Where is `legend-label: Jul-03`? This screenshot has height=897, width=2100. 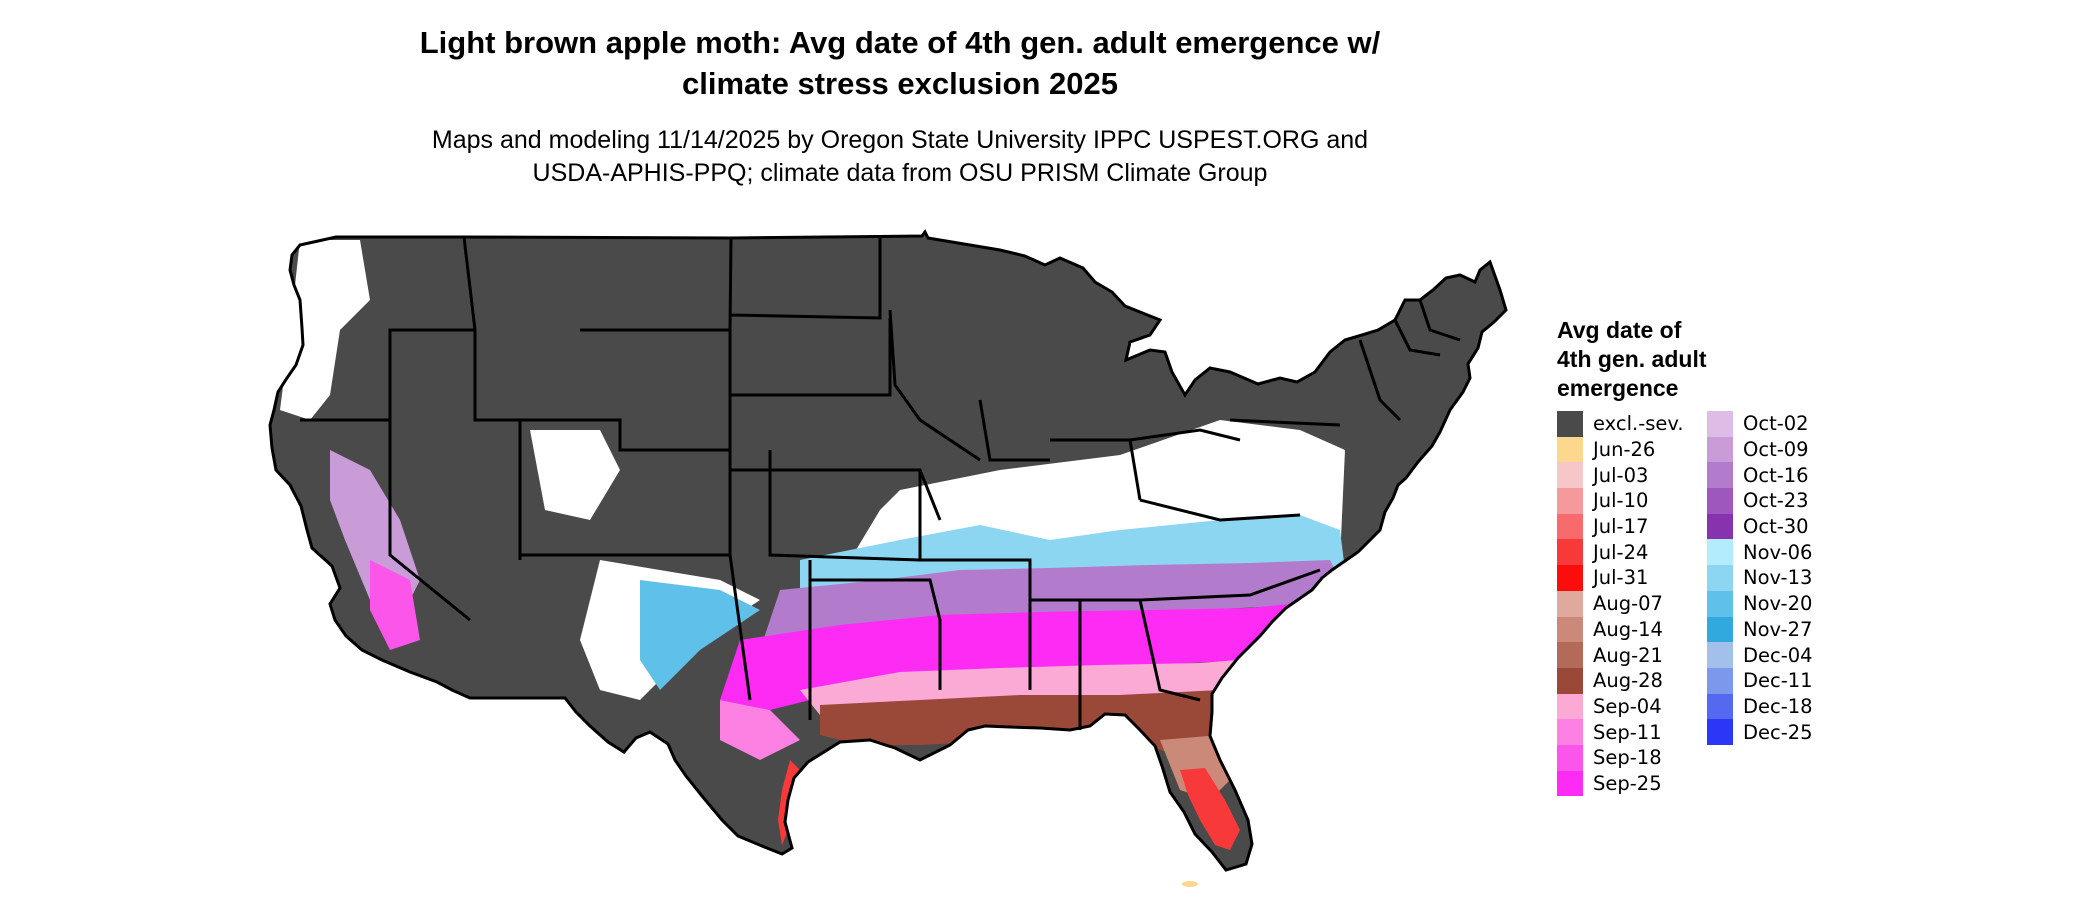 legend-label: Jul-03 is located at coordinates (1621, 475).